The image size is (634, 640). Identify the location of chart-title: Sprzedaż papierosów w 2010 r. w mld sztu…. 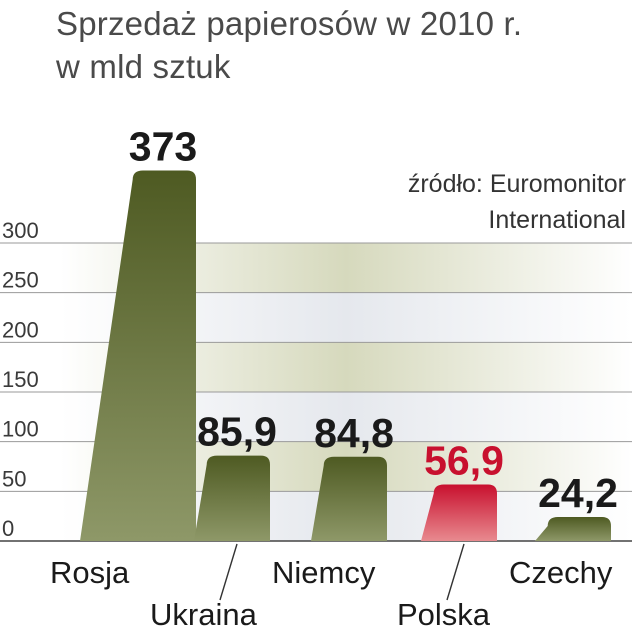
(289, 45).